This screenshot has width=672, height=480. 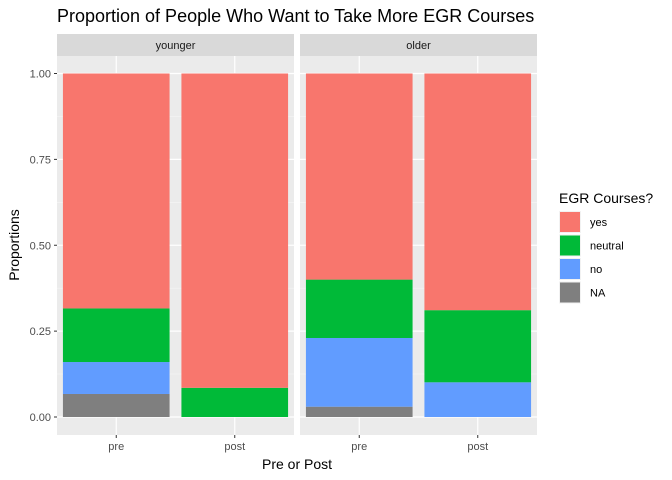 What do you see at coordinates (40, 332) in the screenshot?
I see `y-tick-label: 0.25` at bounding box center [40, 332].